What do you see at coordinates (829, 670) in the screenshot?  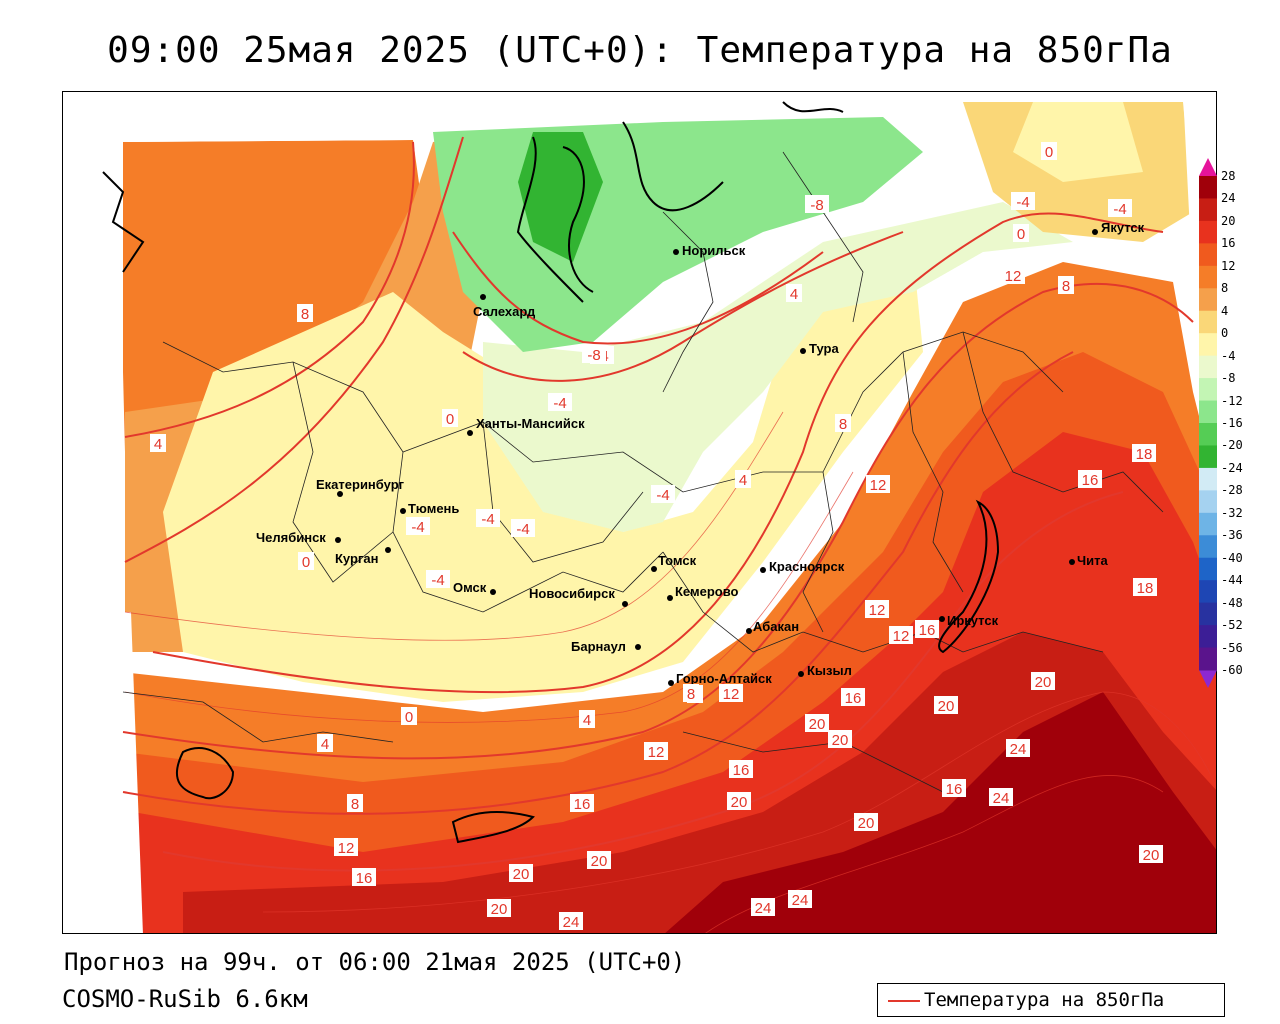 I see `city-label: Кызыл` at bounding box center [829, 670].